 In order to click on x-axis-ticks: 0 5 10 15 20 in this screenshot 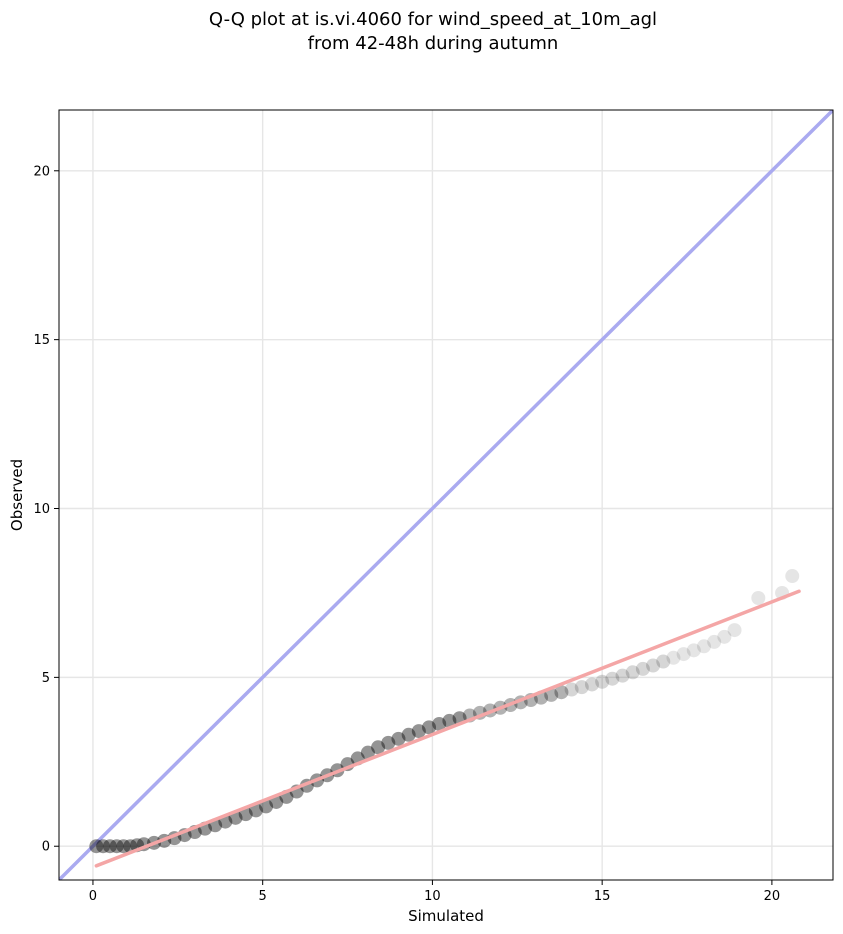, I will do `click(434, 892)`.